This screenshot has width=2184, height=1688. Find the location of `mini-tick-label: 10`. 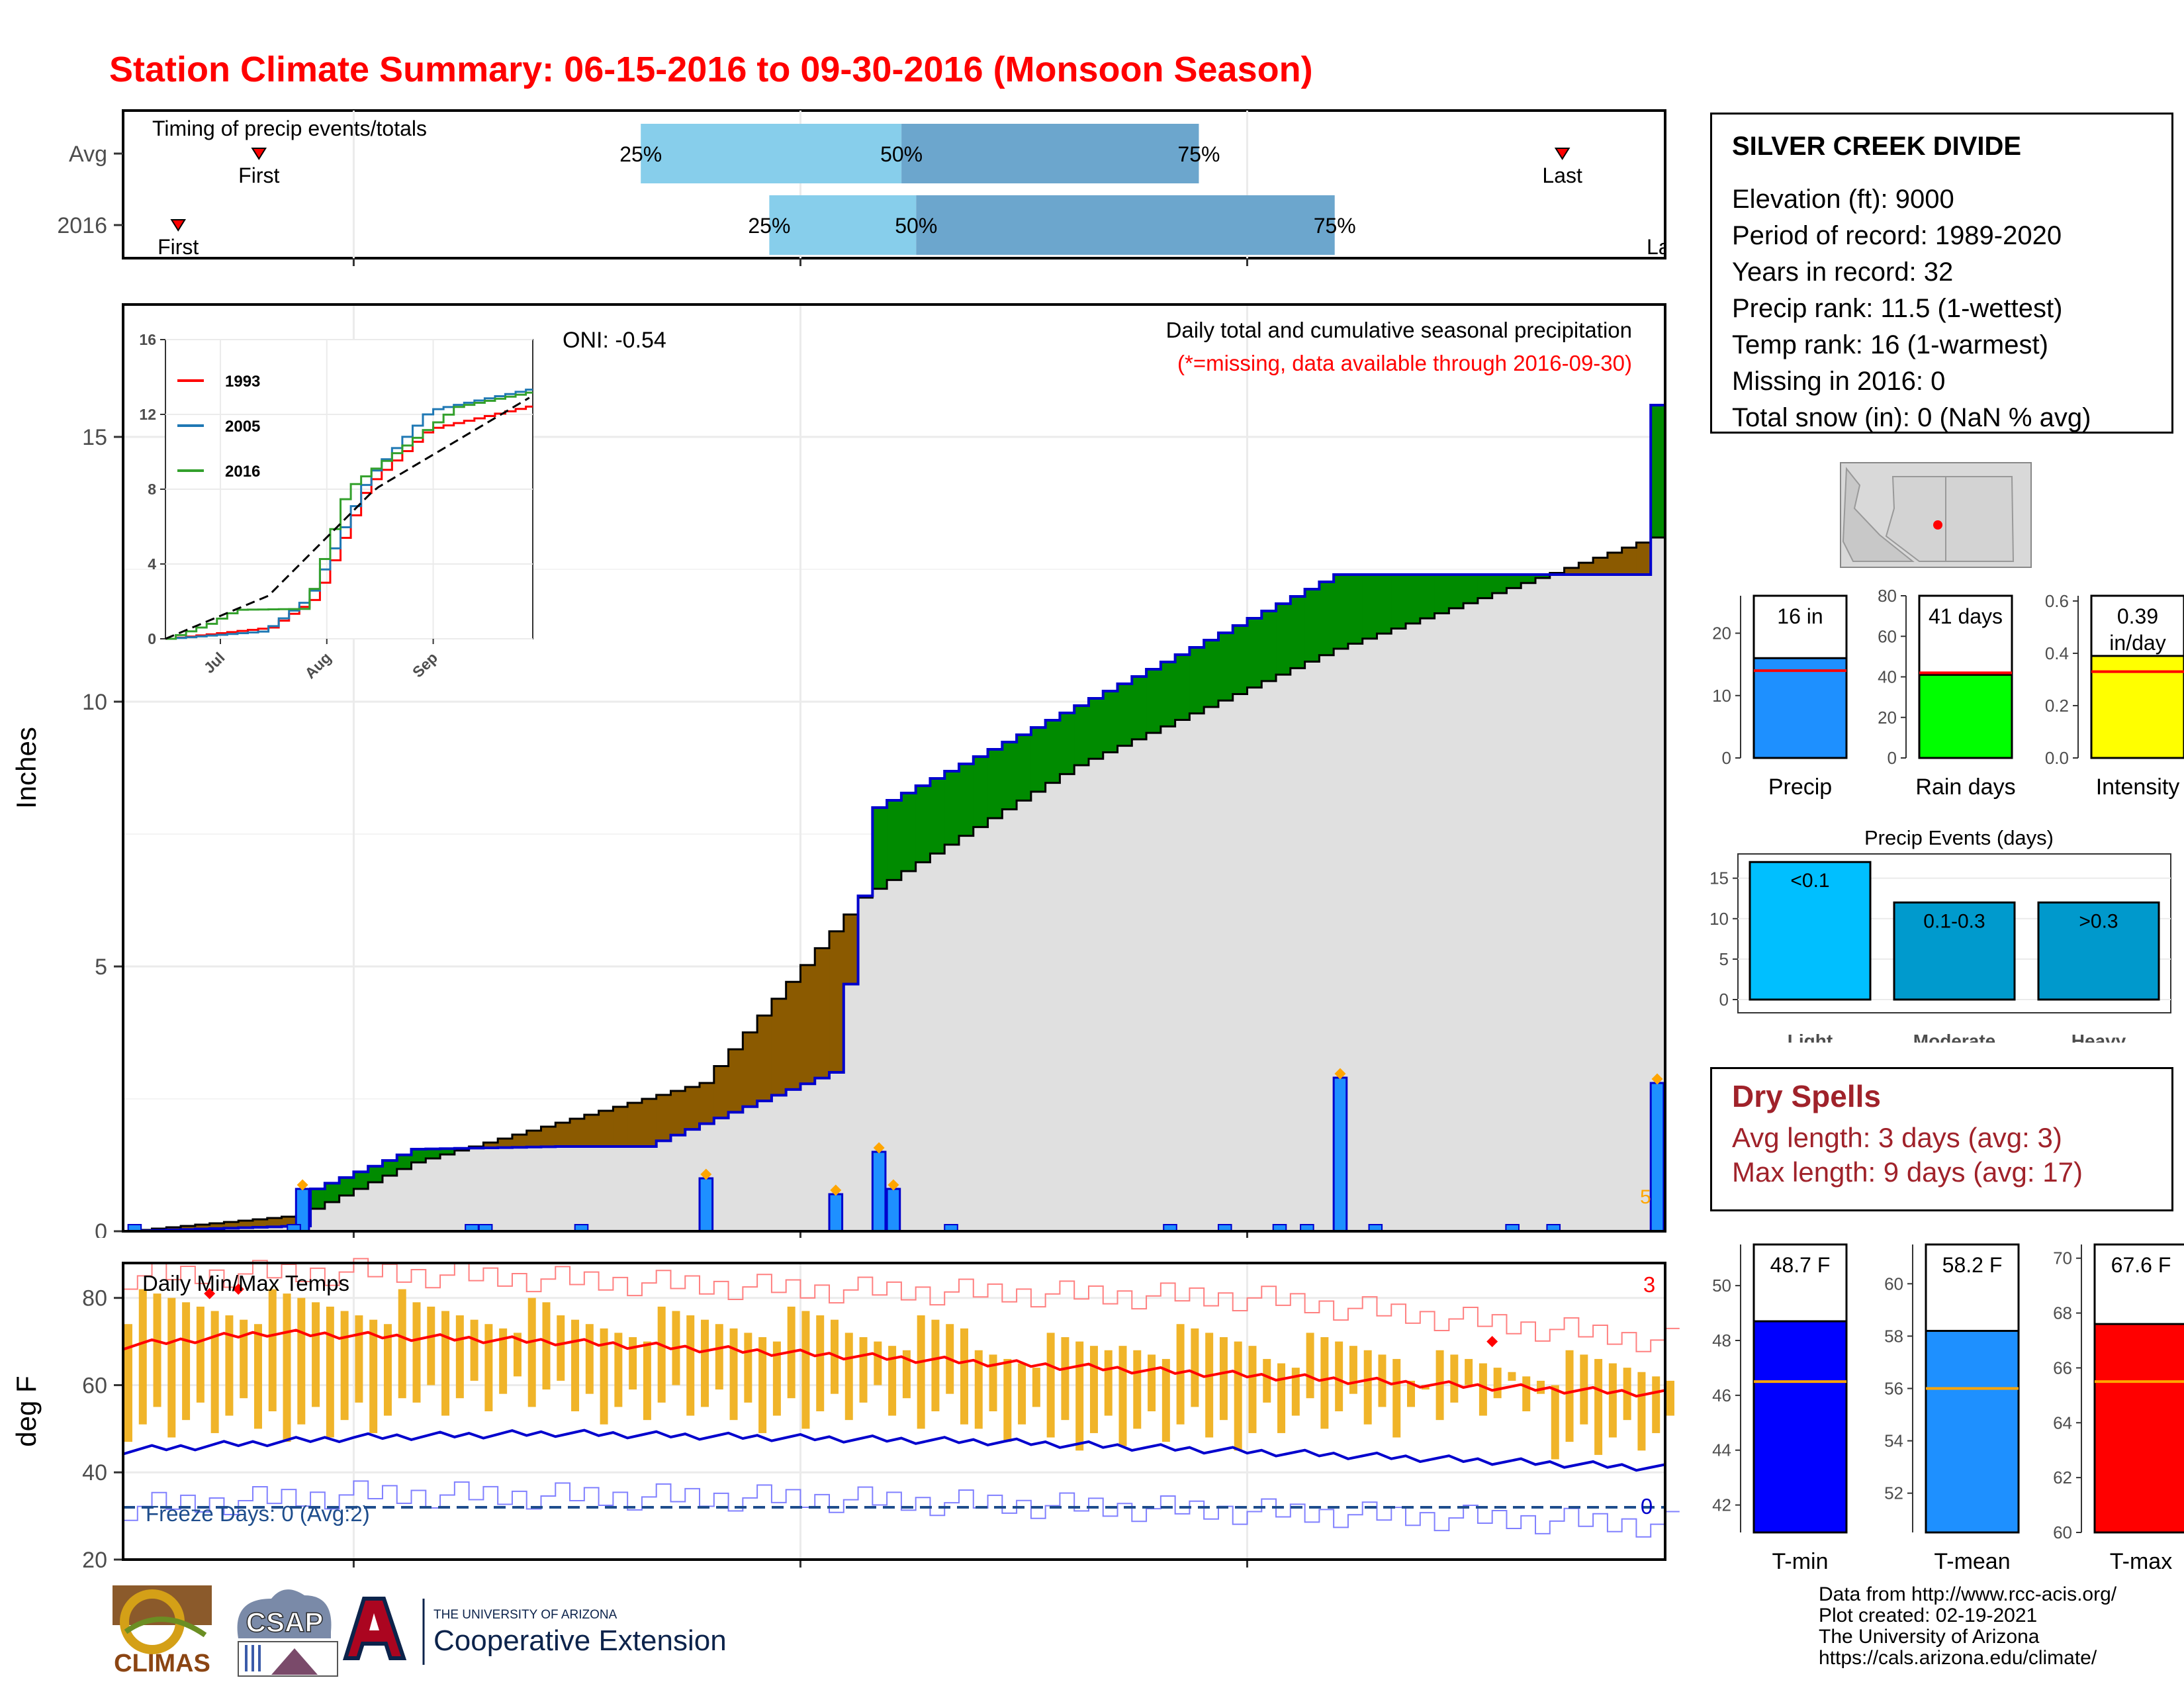

mini-tick-label: 10 is located at coordinates (1721, 696).